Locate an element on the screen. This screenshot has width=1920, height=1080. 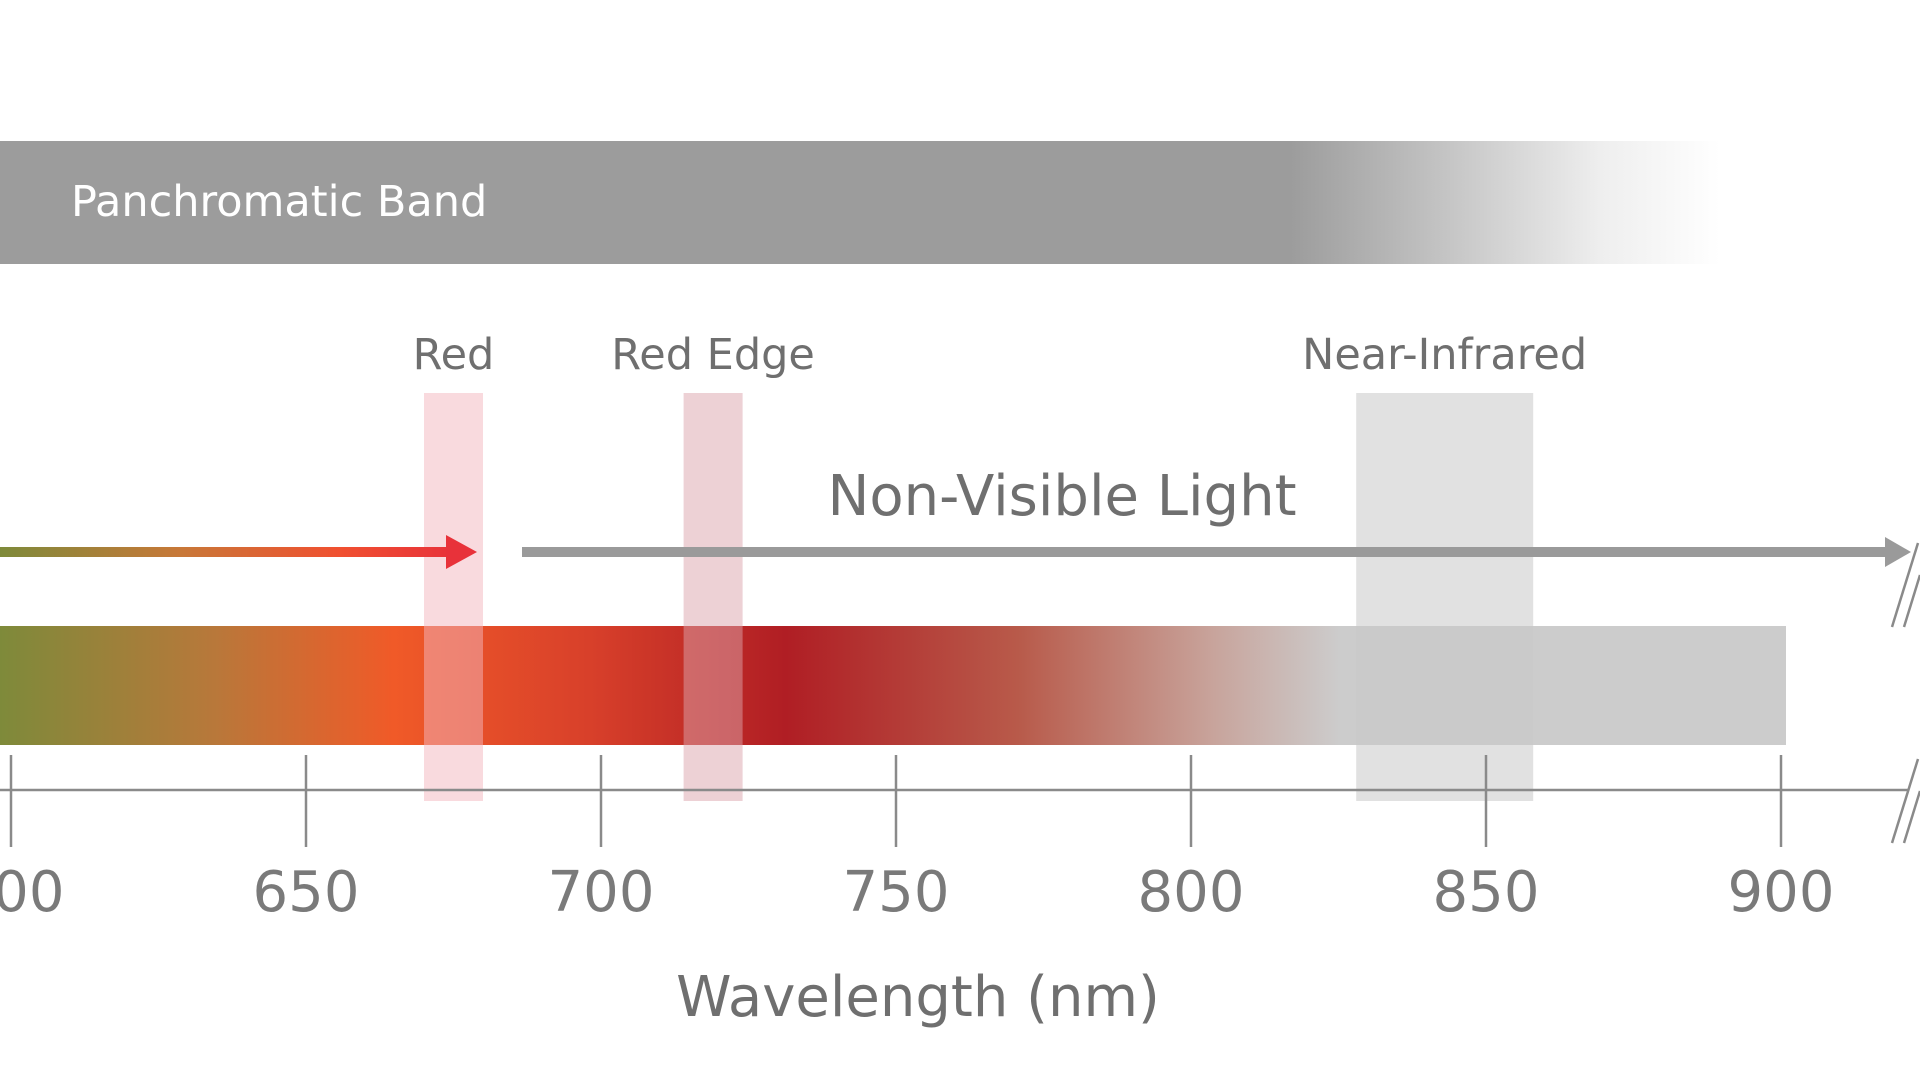
panchromatic-band-label: Panchromatic Band is located at coordinates (279, 202).